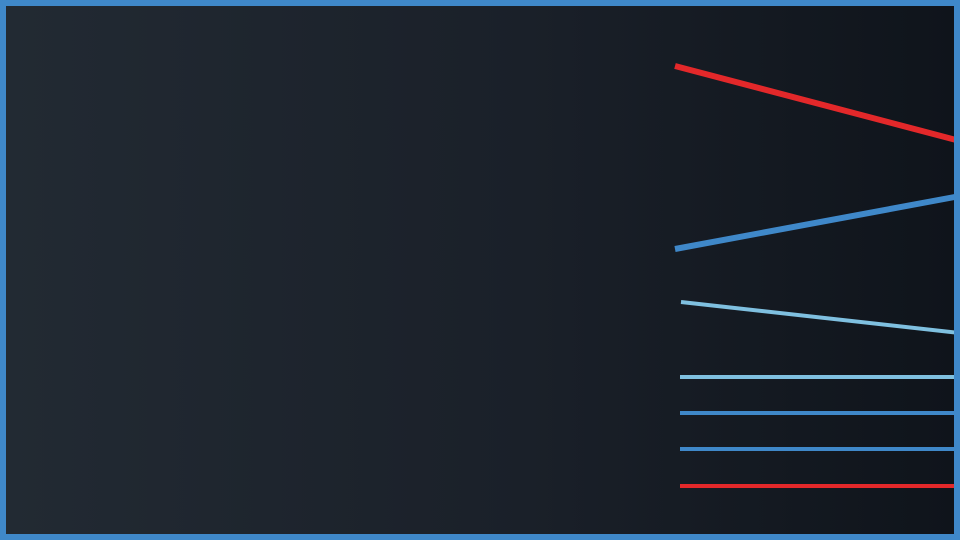 The image size is (960, 540). Describe the element at coordinates (814, 103) in the screenshot. I see `red-diagonal-line` at that location.